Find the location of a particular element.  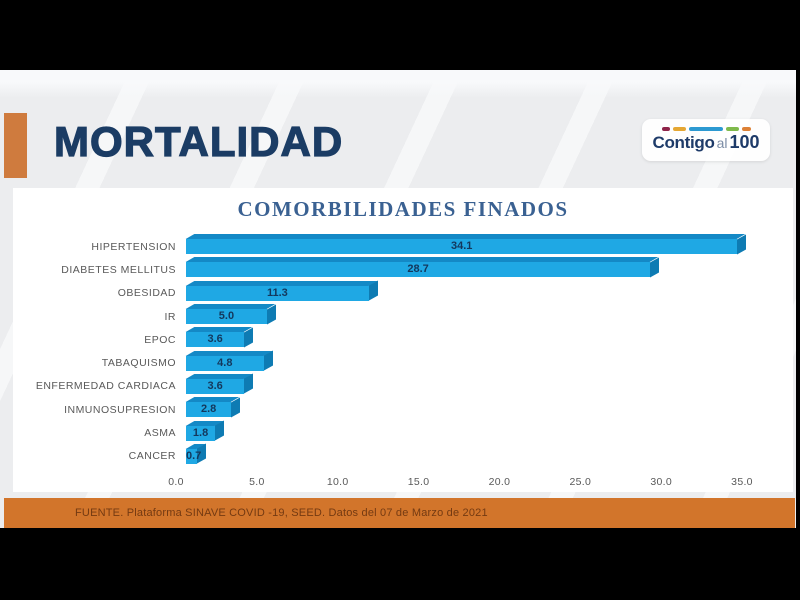

value-label: 34.1 is located at coordinates (462, 246).